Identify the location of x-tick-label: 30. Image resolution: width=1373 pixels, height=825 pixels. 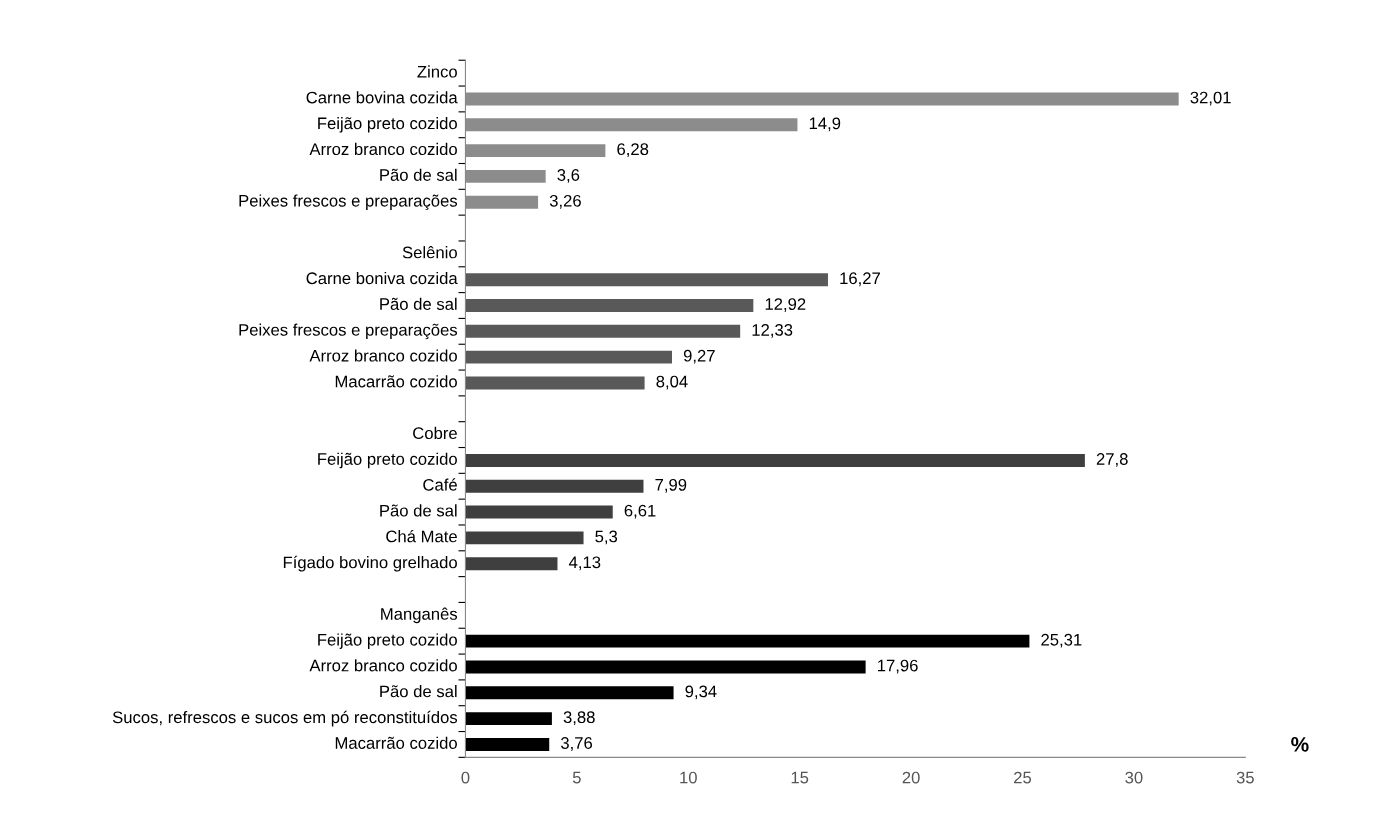
(1134, 777).